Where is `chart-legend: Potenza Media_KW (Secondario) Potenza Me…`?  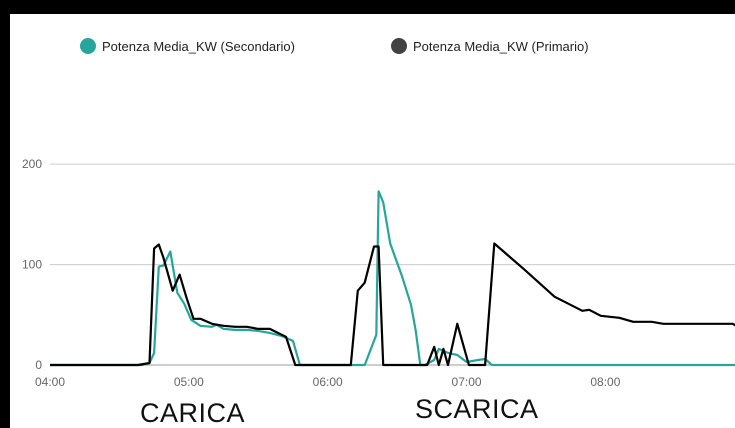 chart-legend: Potenza Media_KW (Secondario) Potenza Me… is located at coordinates (372, 47).